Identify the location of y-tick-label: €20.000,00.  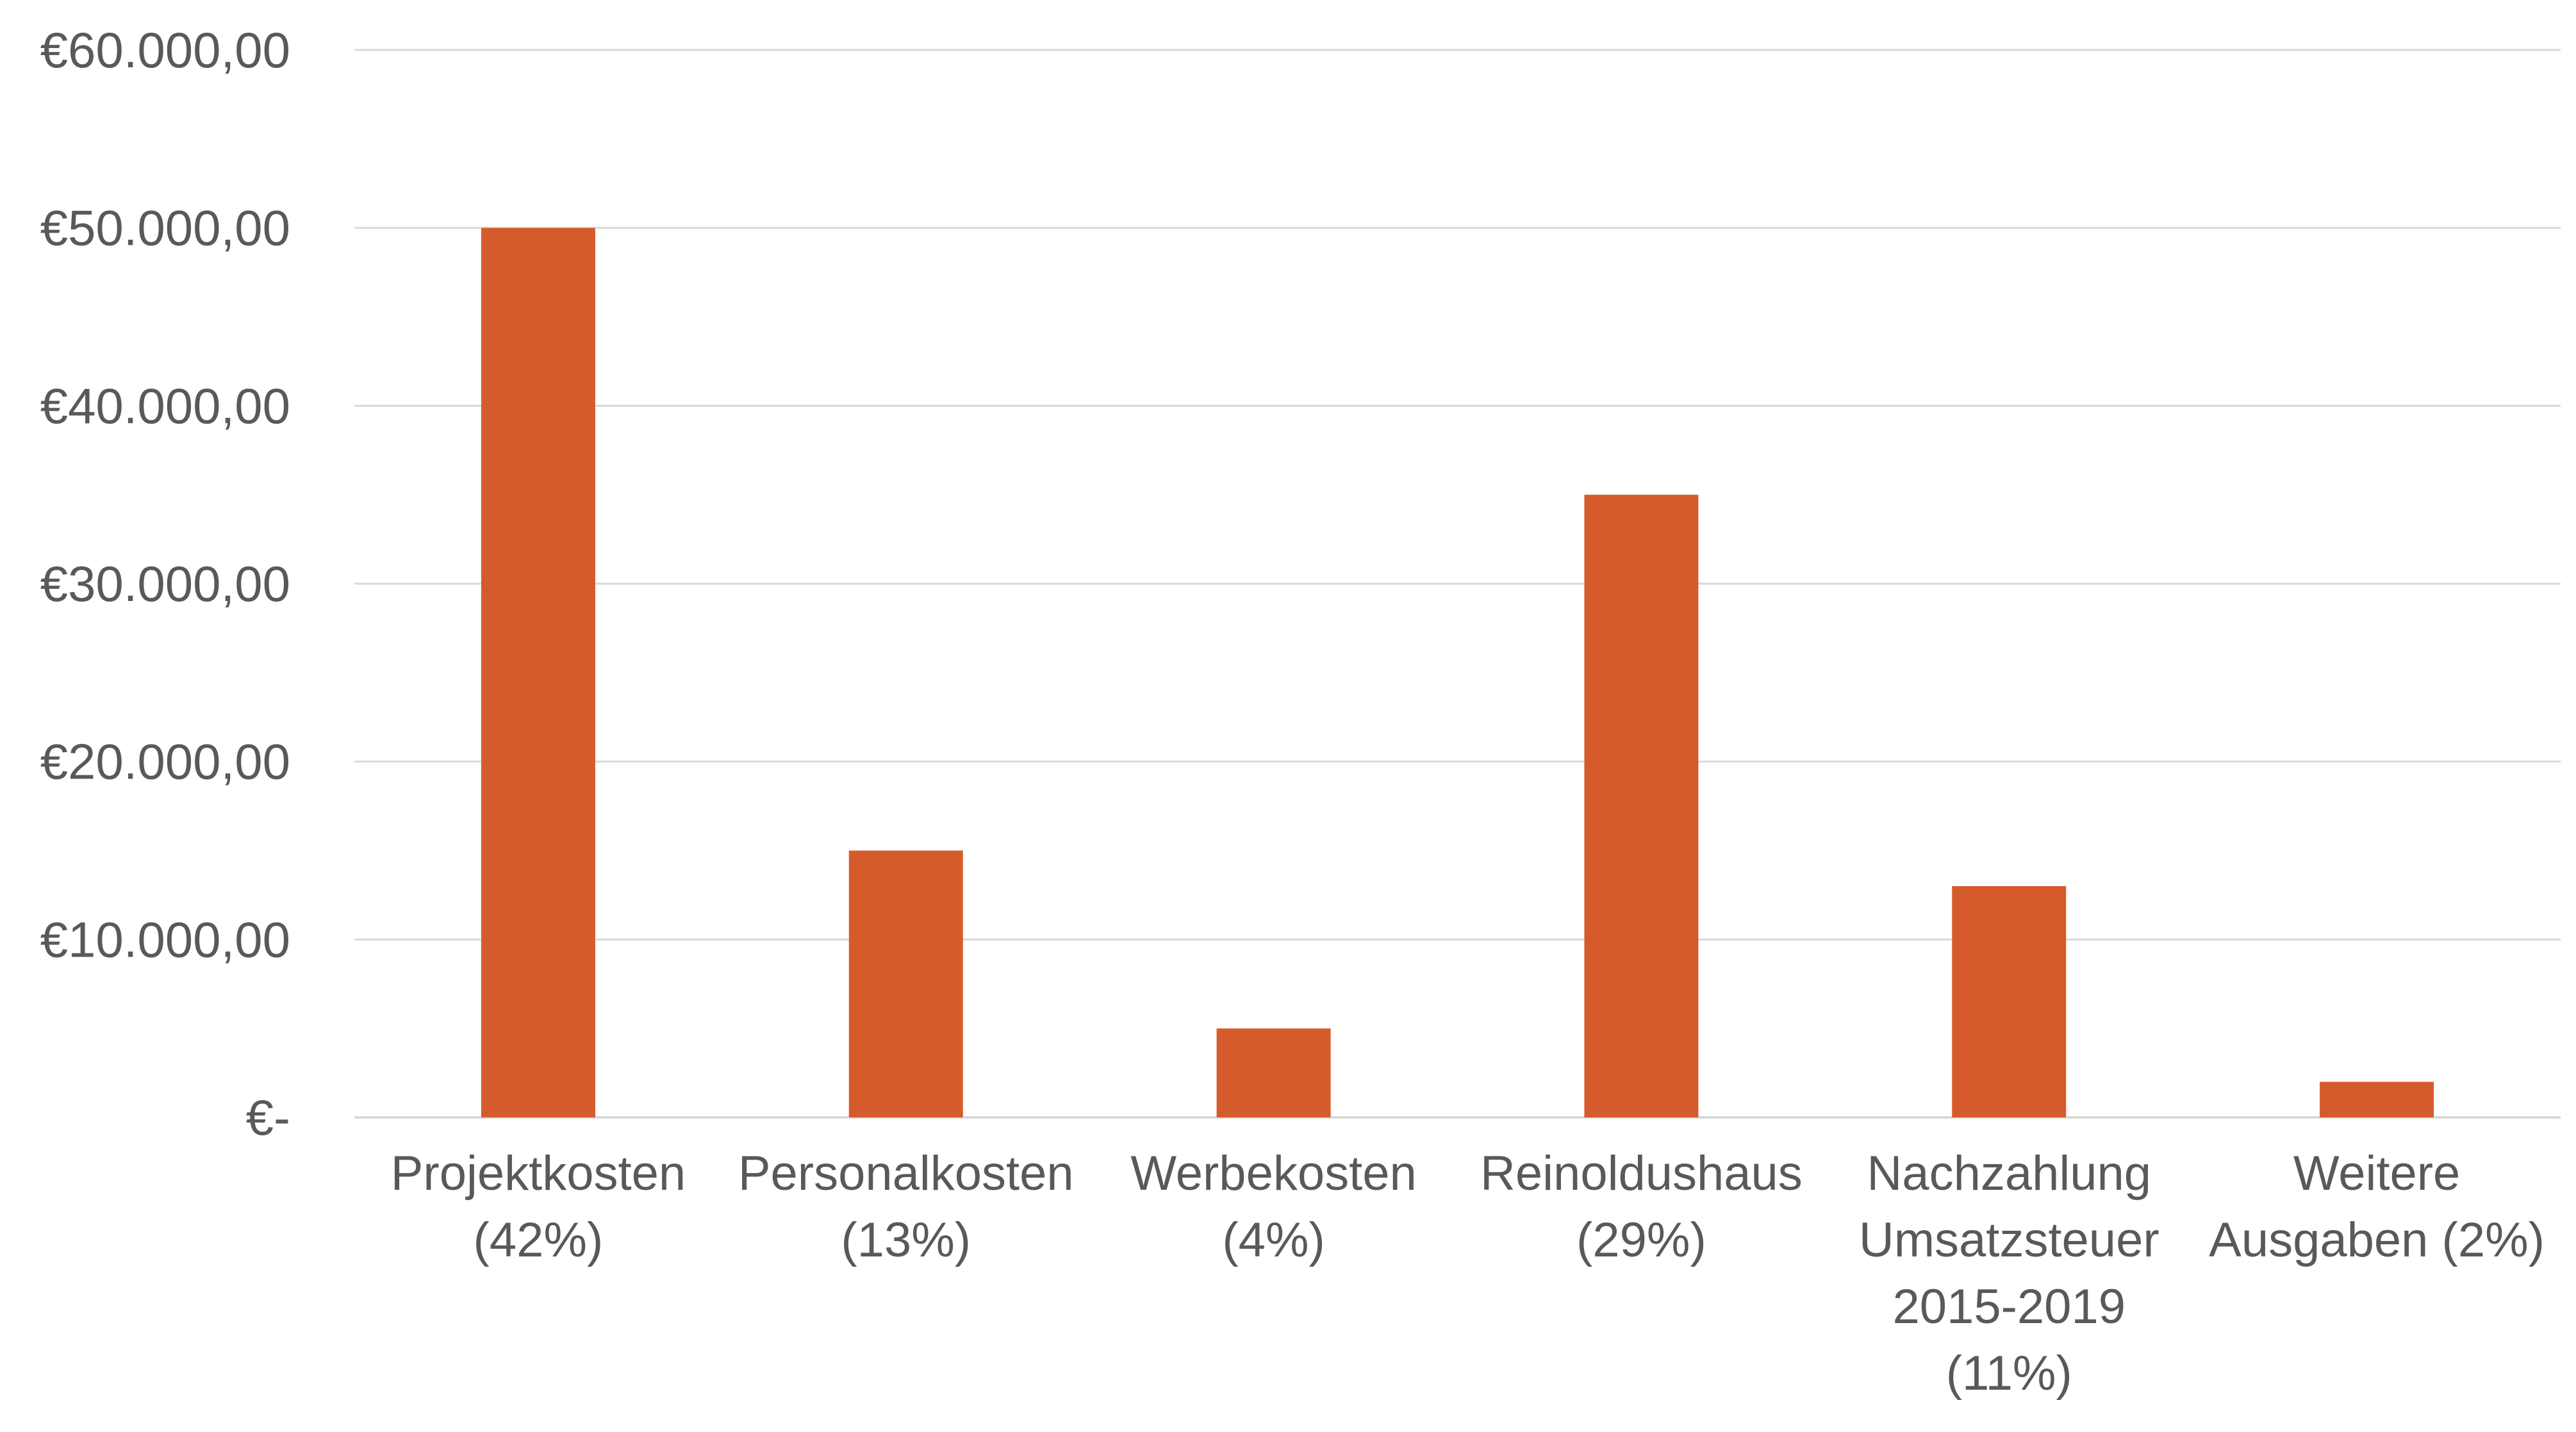
(165, 762).